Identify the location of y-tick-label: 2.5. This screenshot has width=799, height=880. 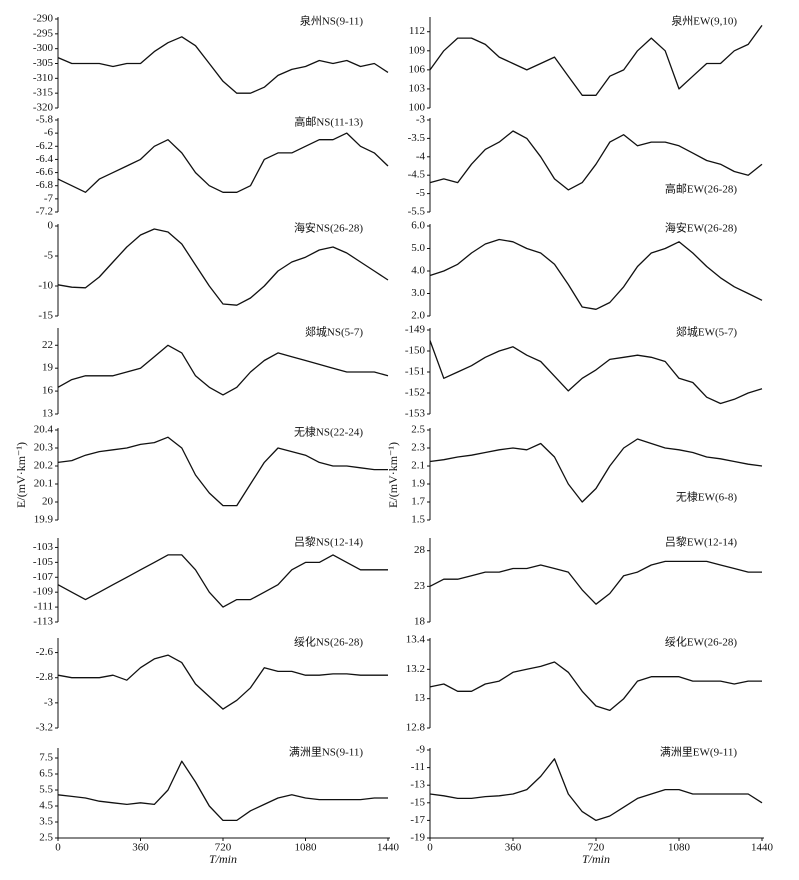
(46, 838).